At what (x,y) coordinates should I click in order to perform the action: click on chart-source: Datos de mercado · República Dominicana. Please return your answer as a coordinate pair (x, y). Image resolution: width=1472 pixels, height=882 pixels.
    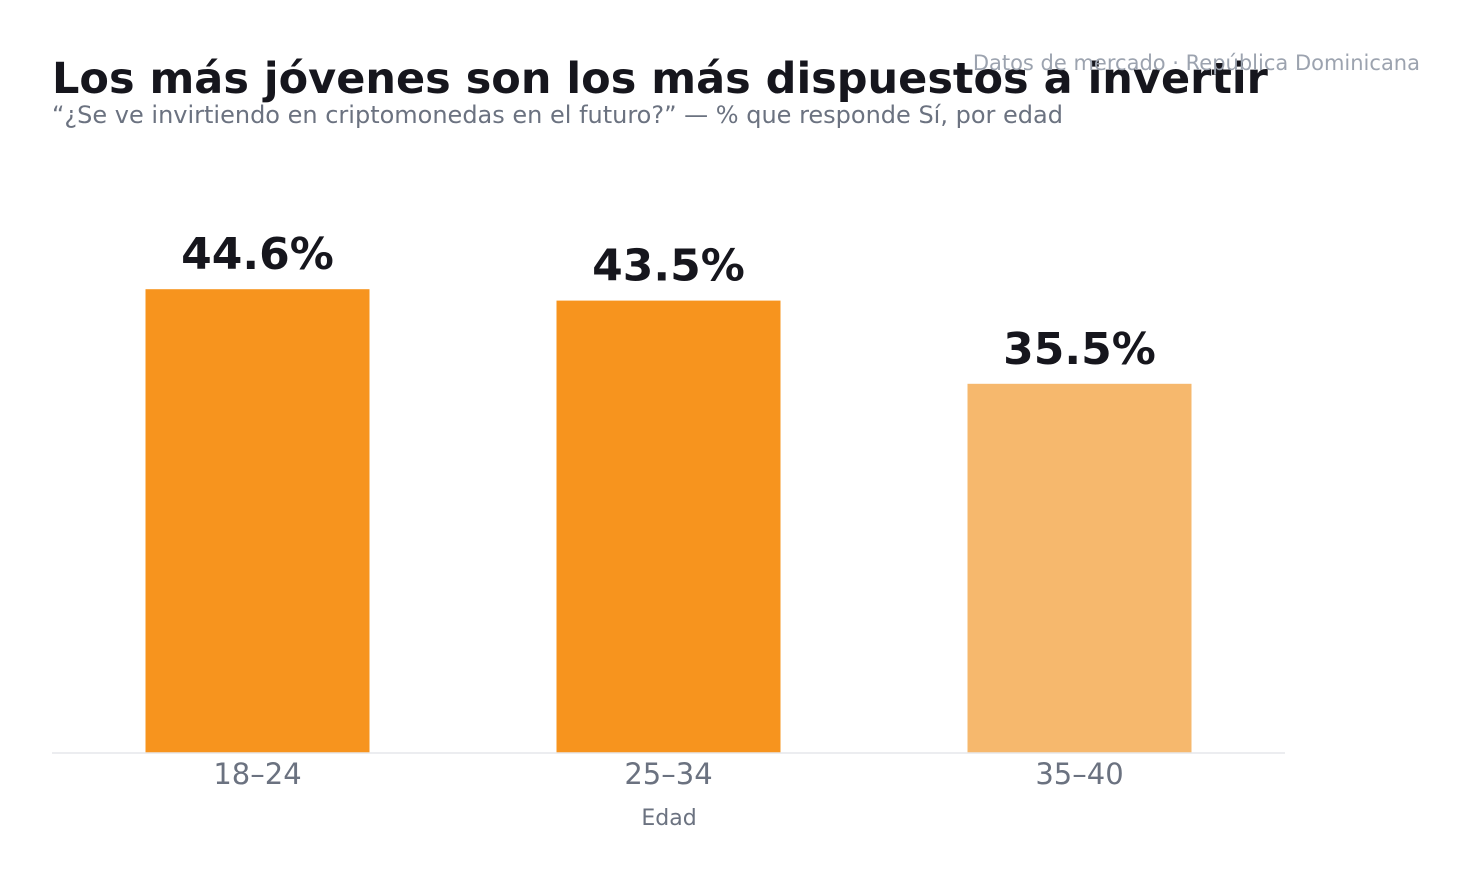
    Looking at the image, I should click on (1196, 63).